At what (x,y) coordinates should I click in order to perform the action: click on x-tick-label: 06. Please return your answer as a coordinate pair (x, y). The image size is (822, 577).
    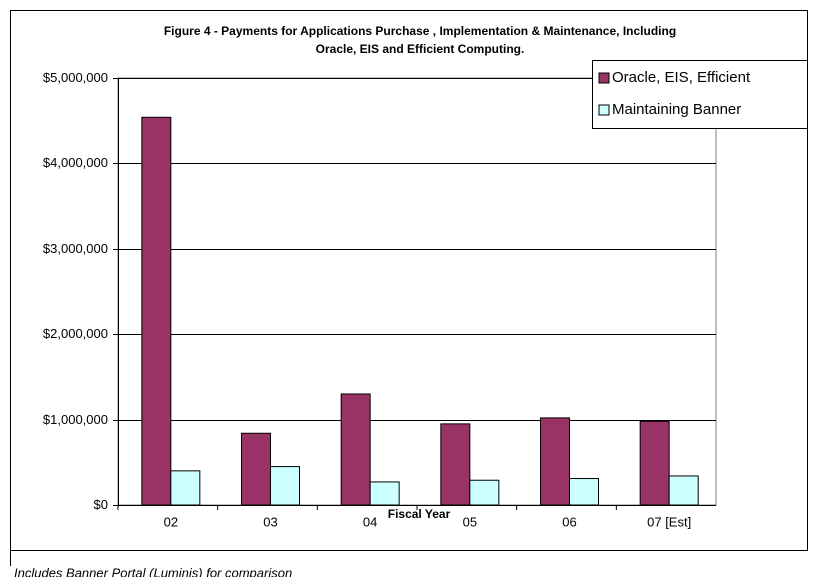
    Looking at the image, I should click on (569, 521).